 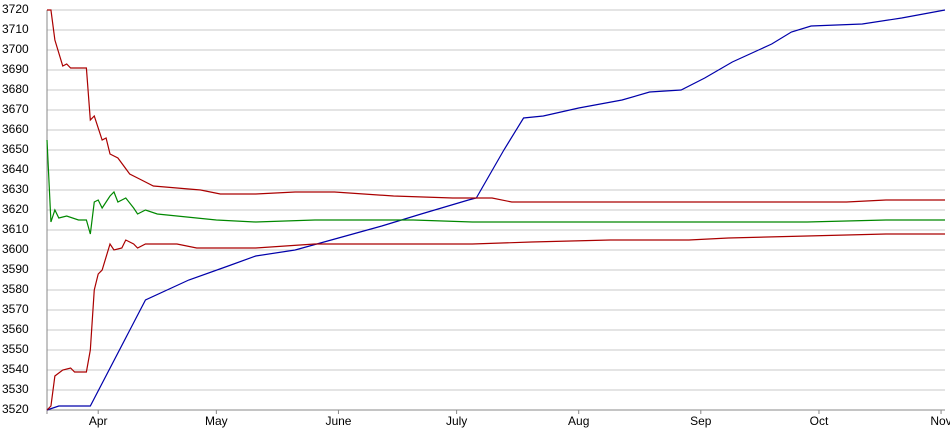 I want to click on y-tick-label: 3550, so click(x=15, y=349).